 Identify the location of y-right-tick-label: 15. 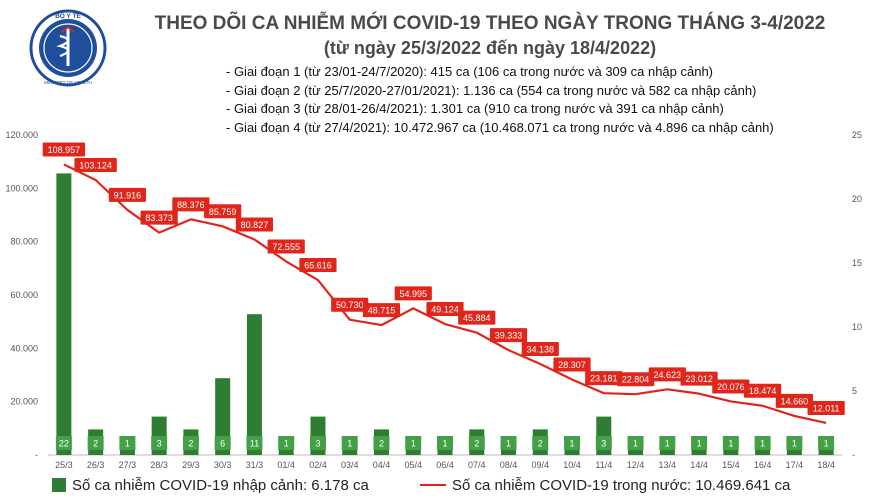
(857, 263).